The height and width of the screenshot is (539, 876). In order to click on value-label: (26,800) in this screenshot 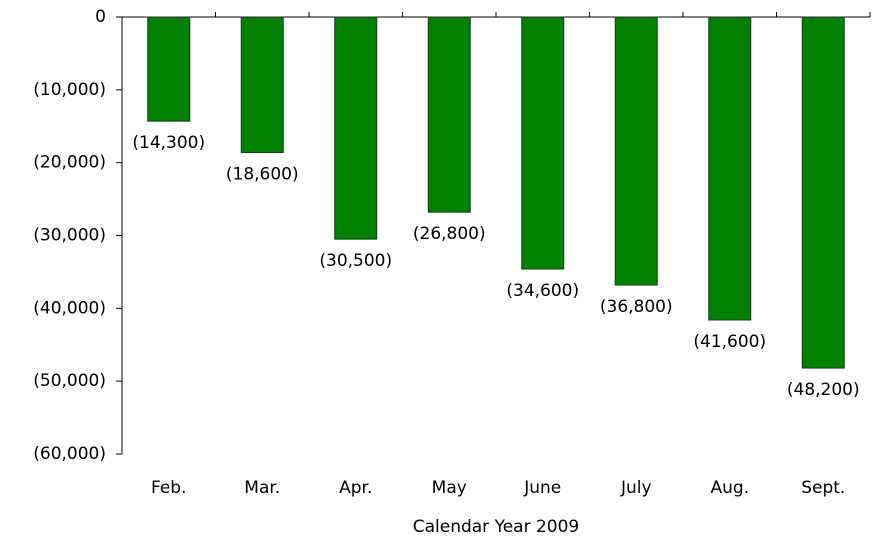, I will do `click(449, 234)`.